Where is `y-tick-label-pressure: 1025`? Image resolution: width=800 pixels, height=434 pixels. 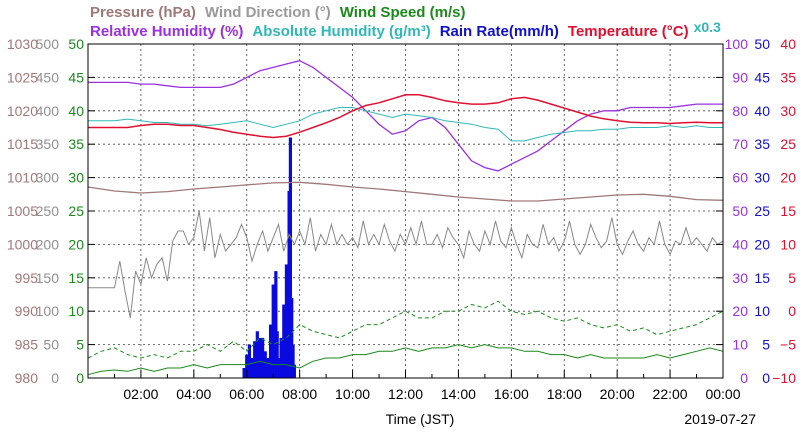
y-tick-label-pressure: 1025 is located at coordinates (22, 77).